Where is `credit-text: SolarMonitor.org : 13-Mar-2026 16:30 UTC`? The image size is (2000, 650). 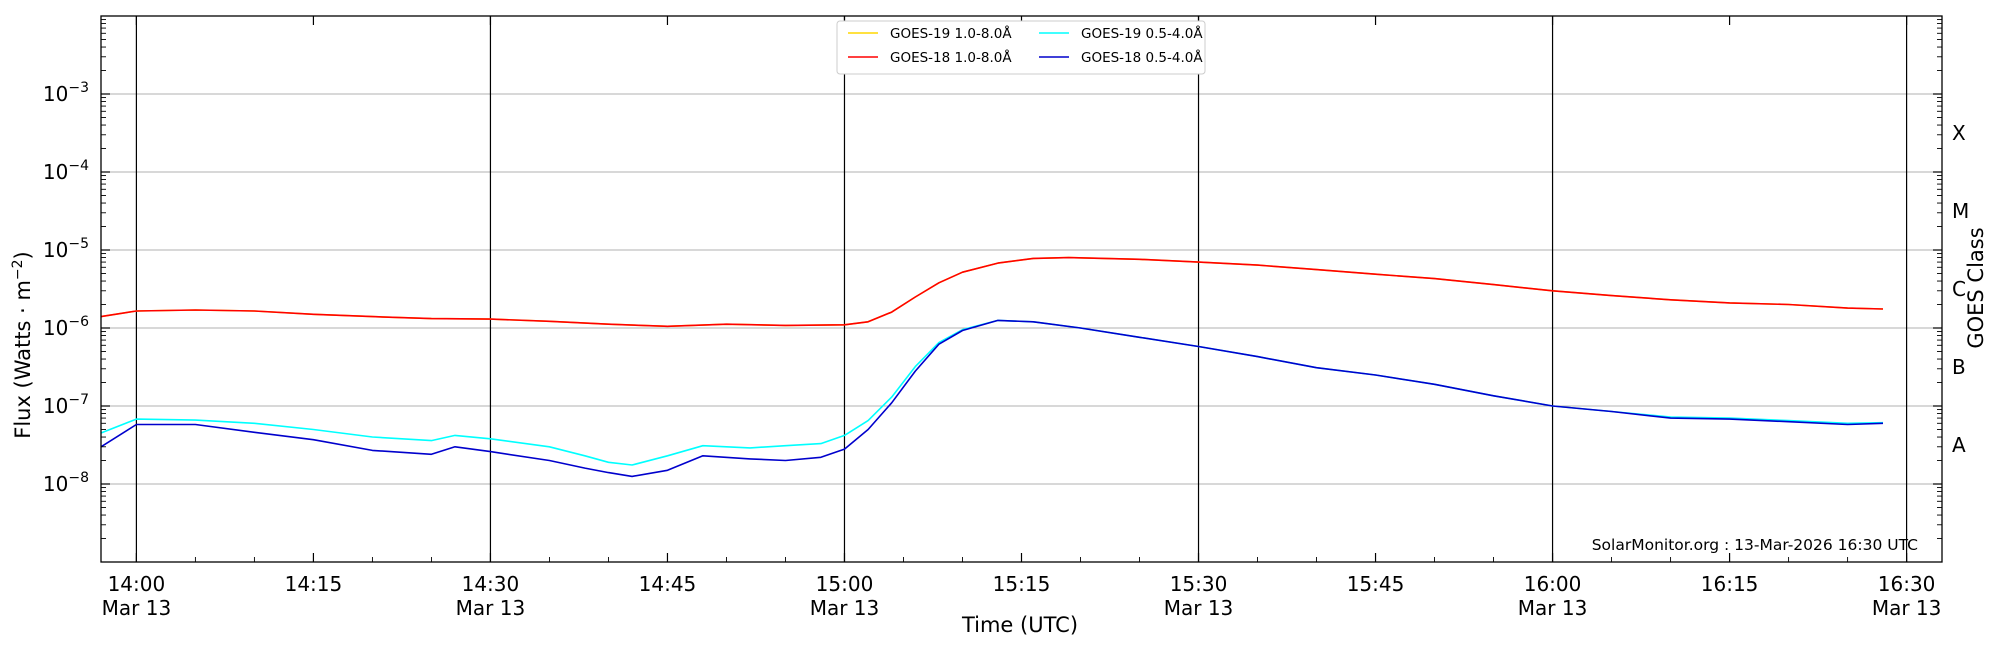 credit-text: SolarMonitor.org : 13-Mar-2026 16:30 UTC is located at coordinates (1755, 545).